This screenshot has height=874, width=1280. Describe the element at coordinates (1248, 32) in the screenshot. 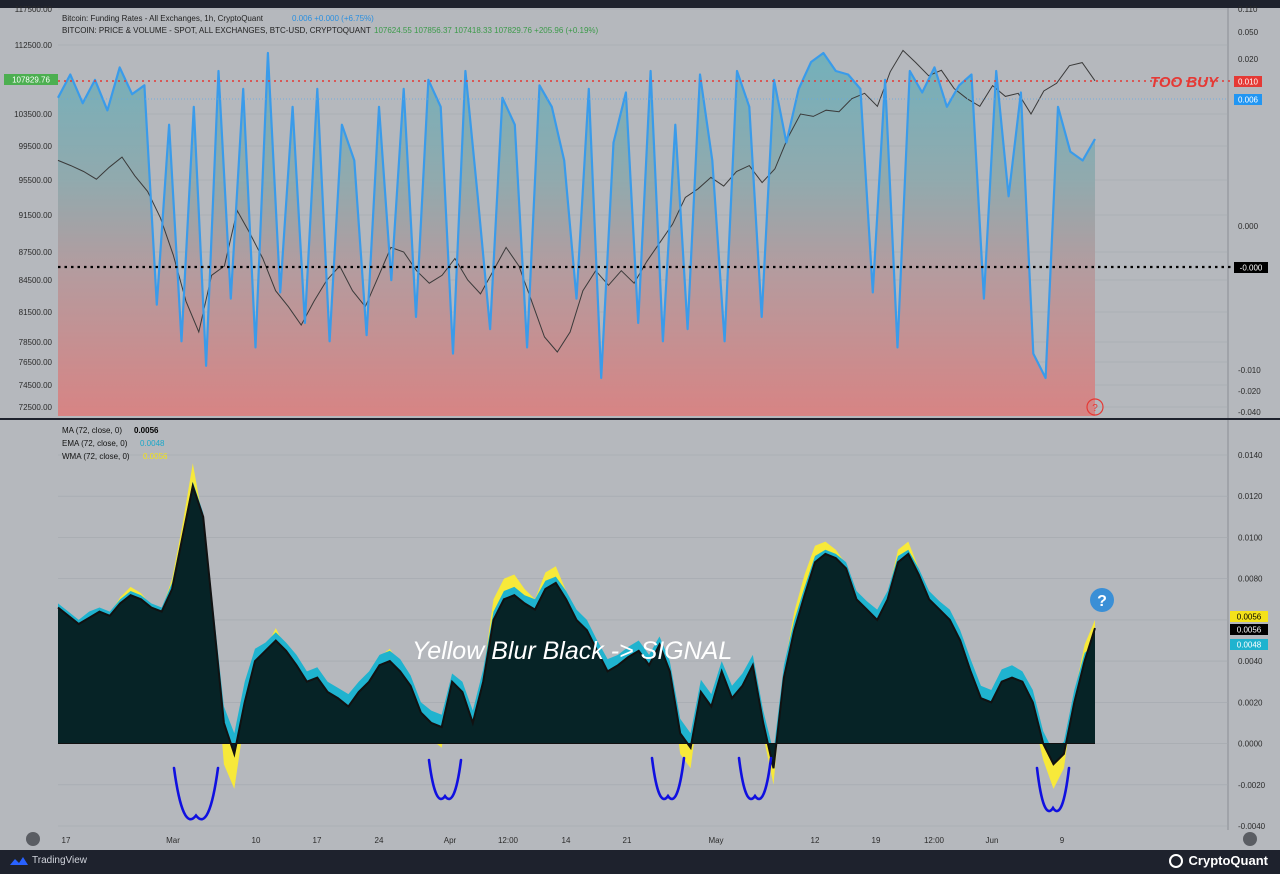

I see `right-axis-tick: 0.050` at that location.